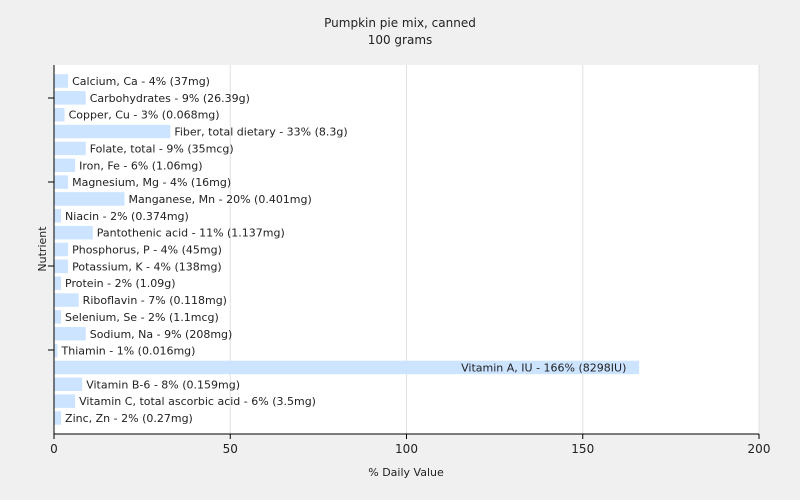 Image resolution: width=800 pixels, height=500 pixels. What do you see at coordinates (120, 283) in the screenshot?
I see `bar-label: Protein - 2% (1.09g)` at bounding box center [120, 283].